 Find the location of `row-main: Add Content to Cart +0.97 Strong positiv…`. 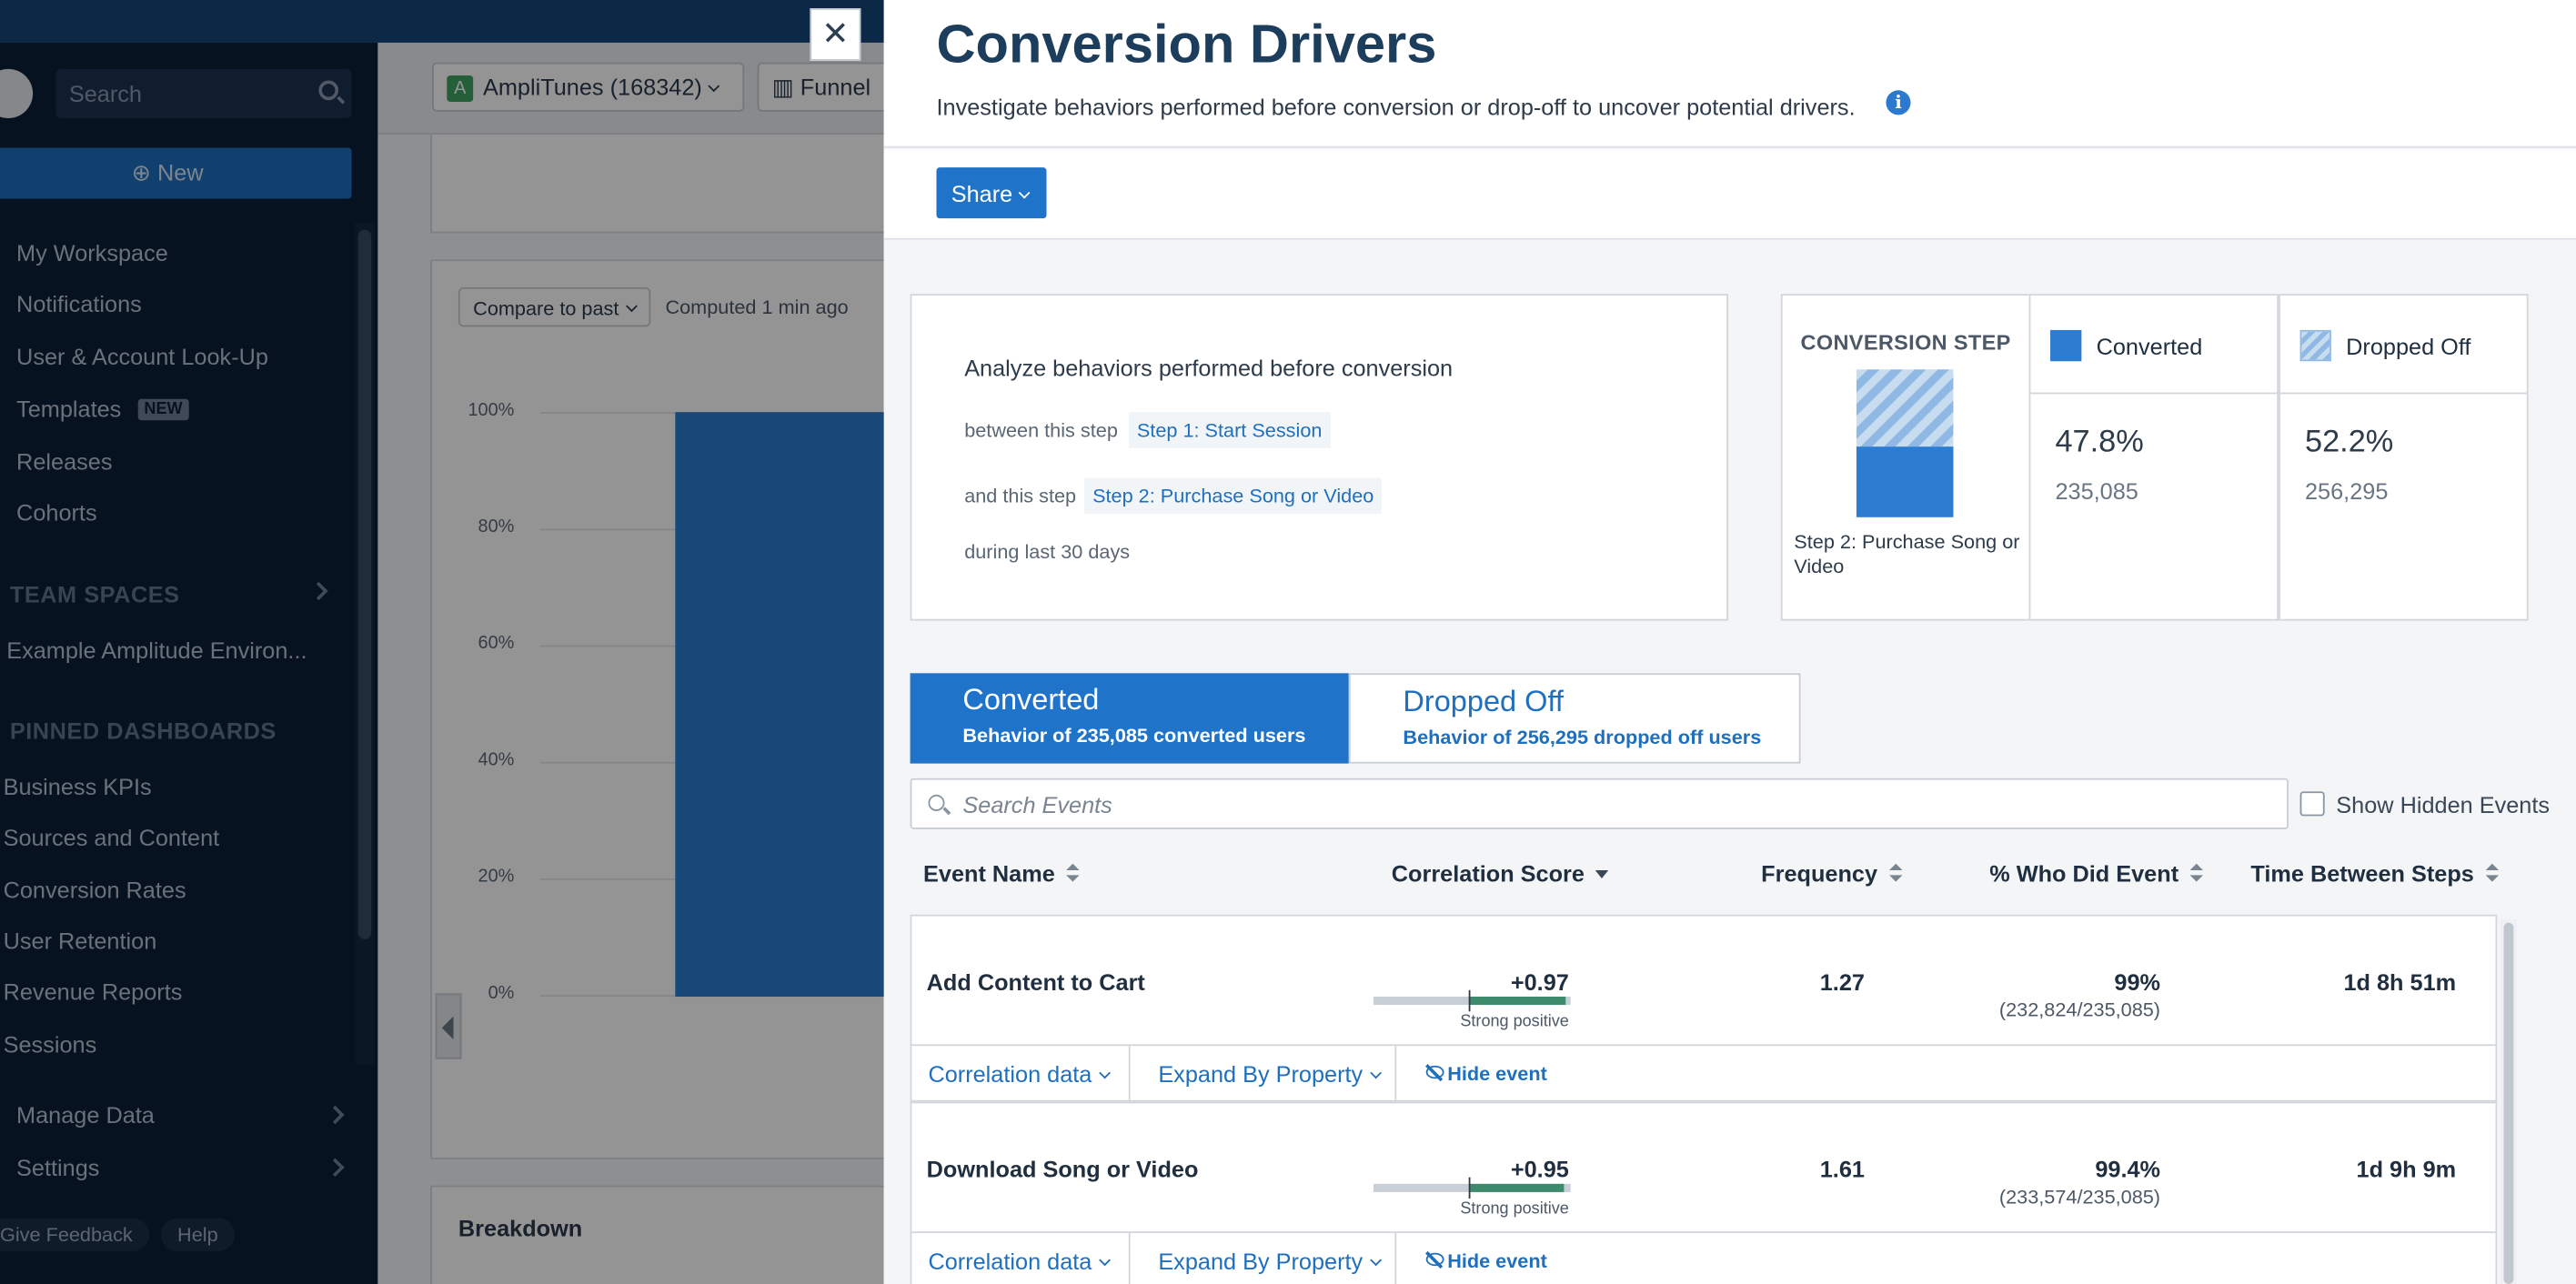

row-main: Add Content to Cart +0.97 Strong positiv… is located at coordinates (1703, 981).